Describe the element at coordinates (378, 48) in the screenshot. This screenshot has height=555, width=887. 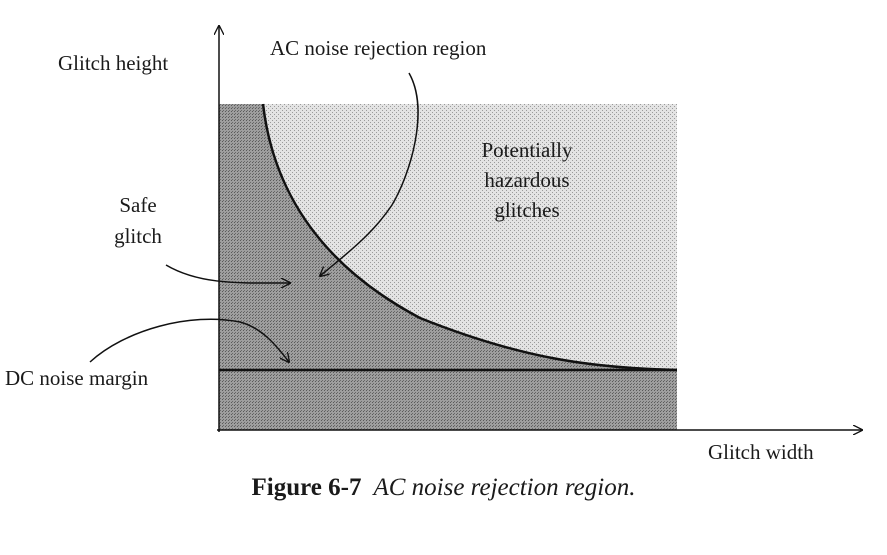
I see `ac-rejection-label: AC noise rejection region` at that location.